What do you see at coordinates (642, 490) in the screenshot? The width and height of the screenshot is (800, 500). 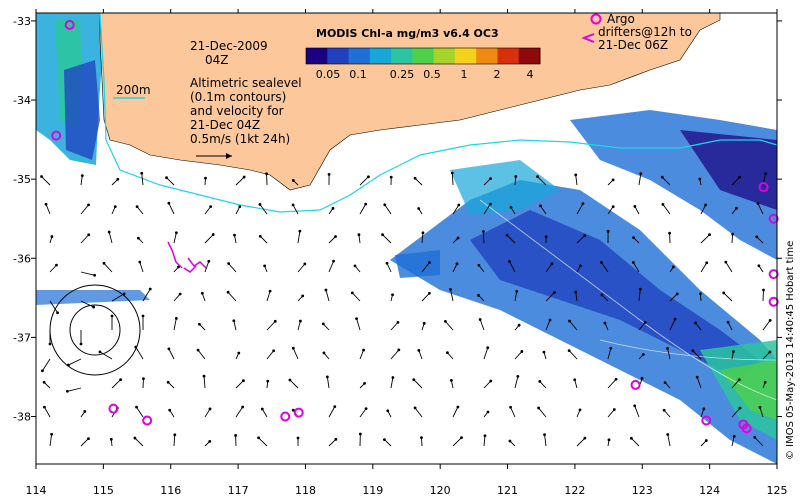 I see `x-tick-label: 123` at bounding box center [642, 490].